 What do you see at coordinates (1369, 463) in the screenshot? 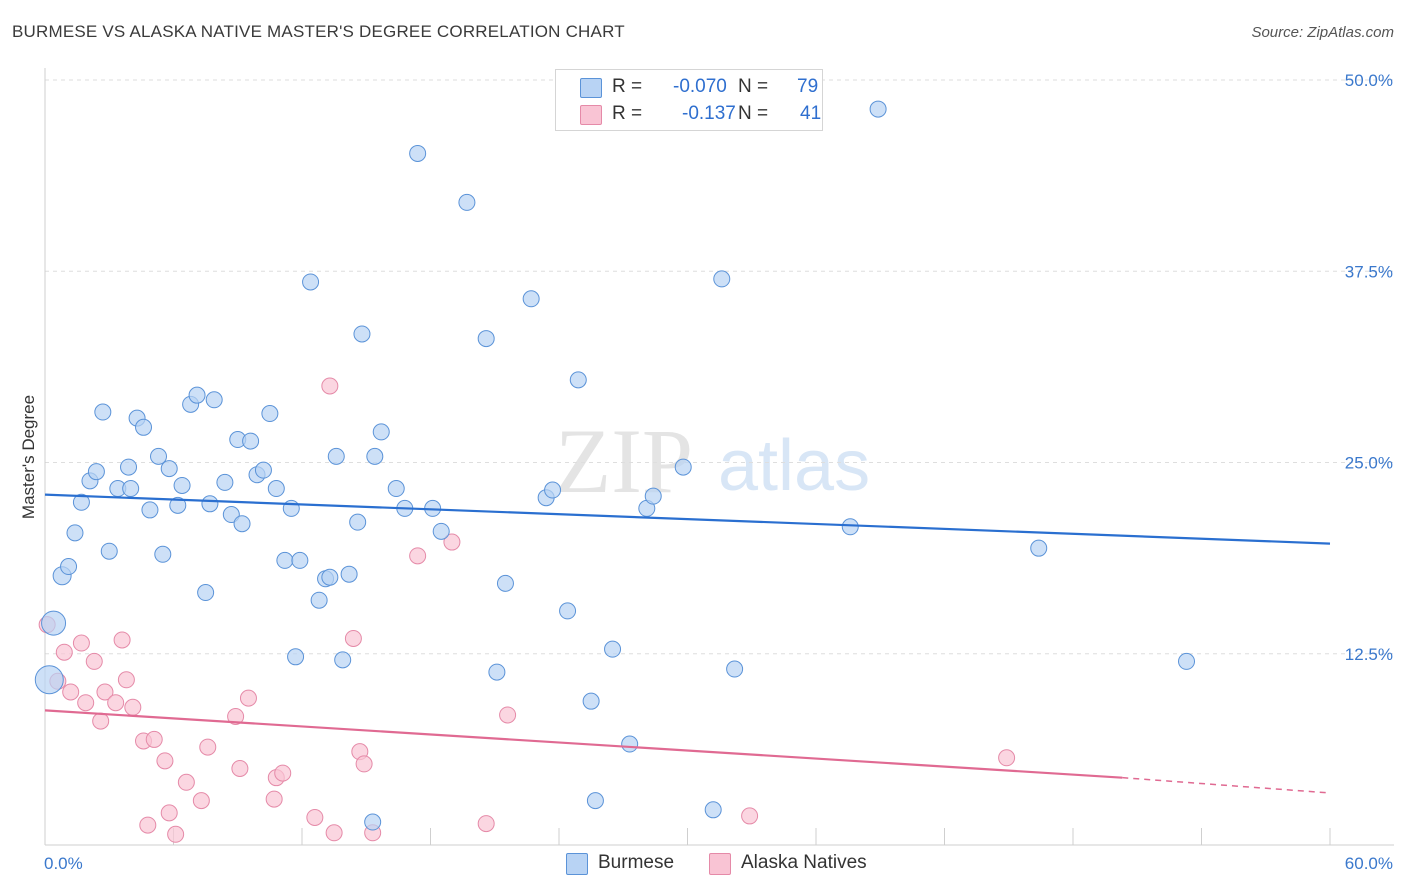
I see `y-tick-label: 25.0%` at bounding box center [1369, 463].